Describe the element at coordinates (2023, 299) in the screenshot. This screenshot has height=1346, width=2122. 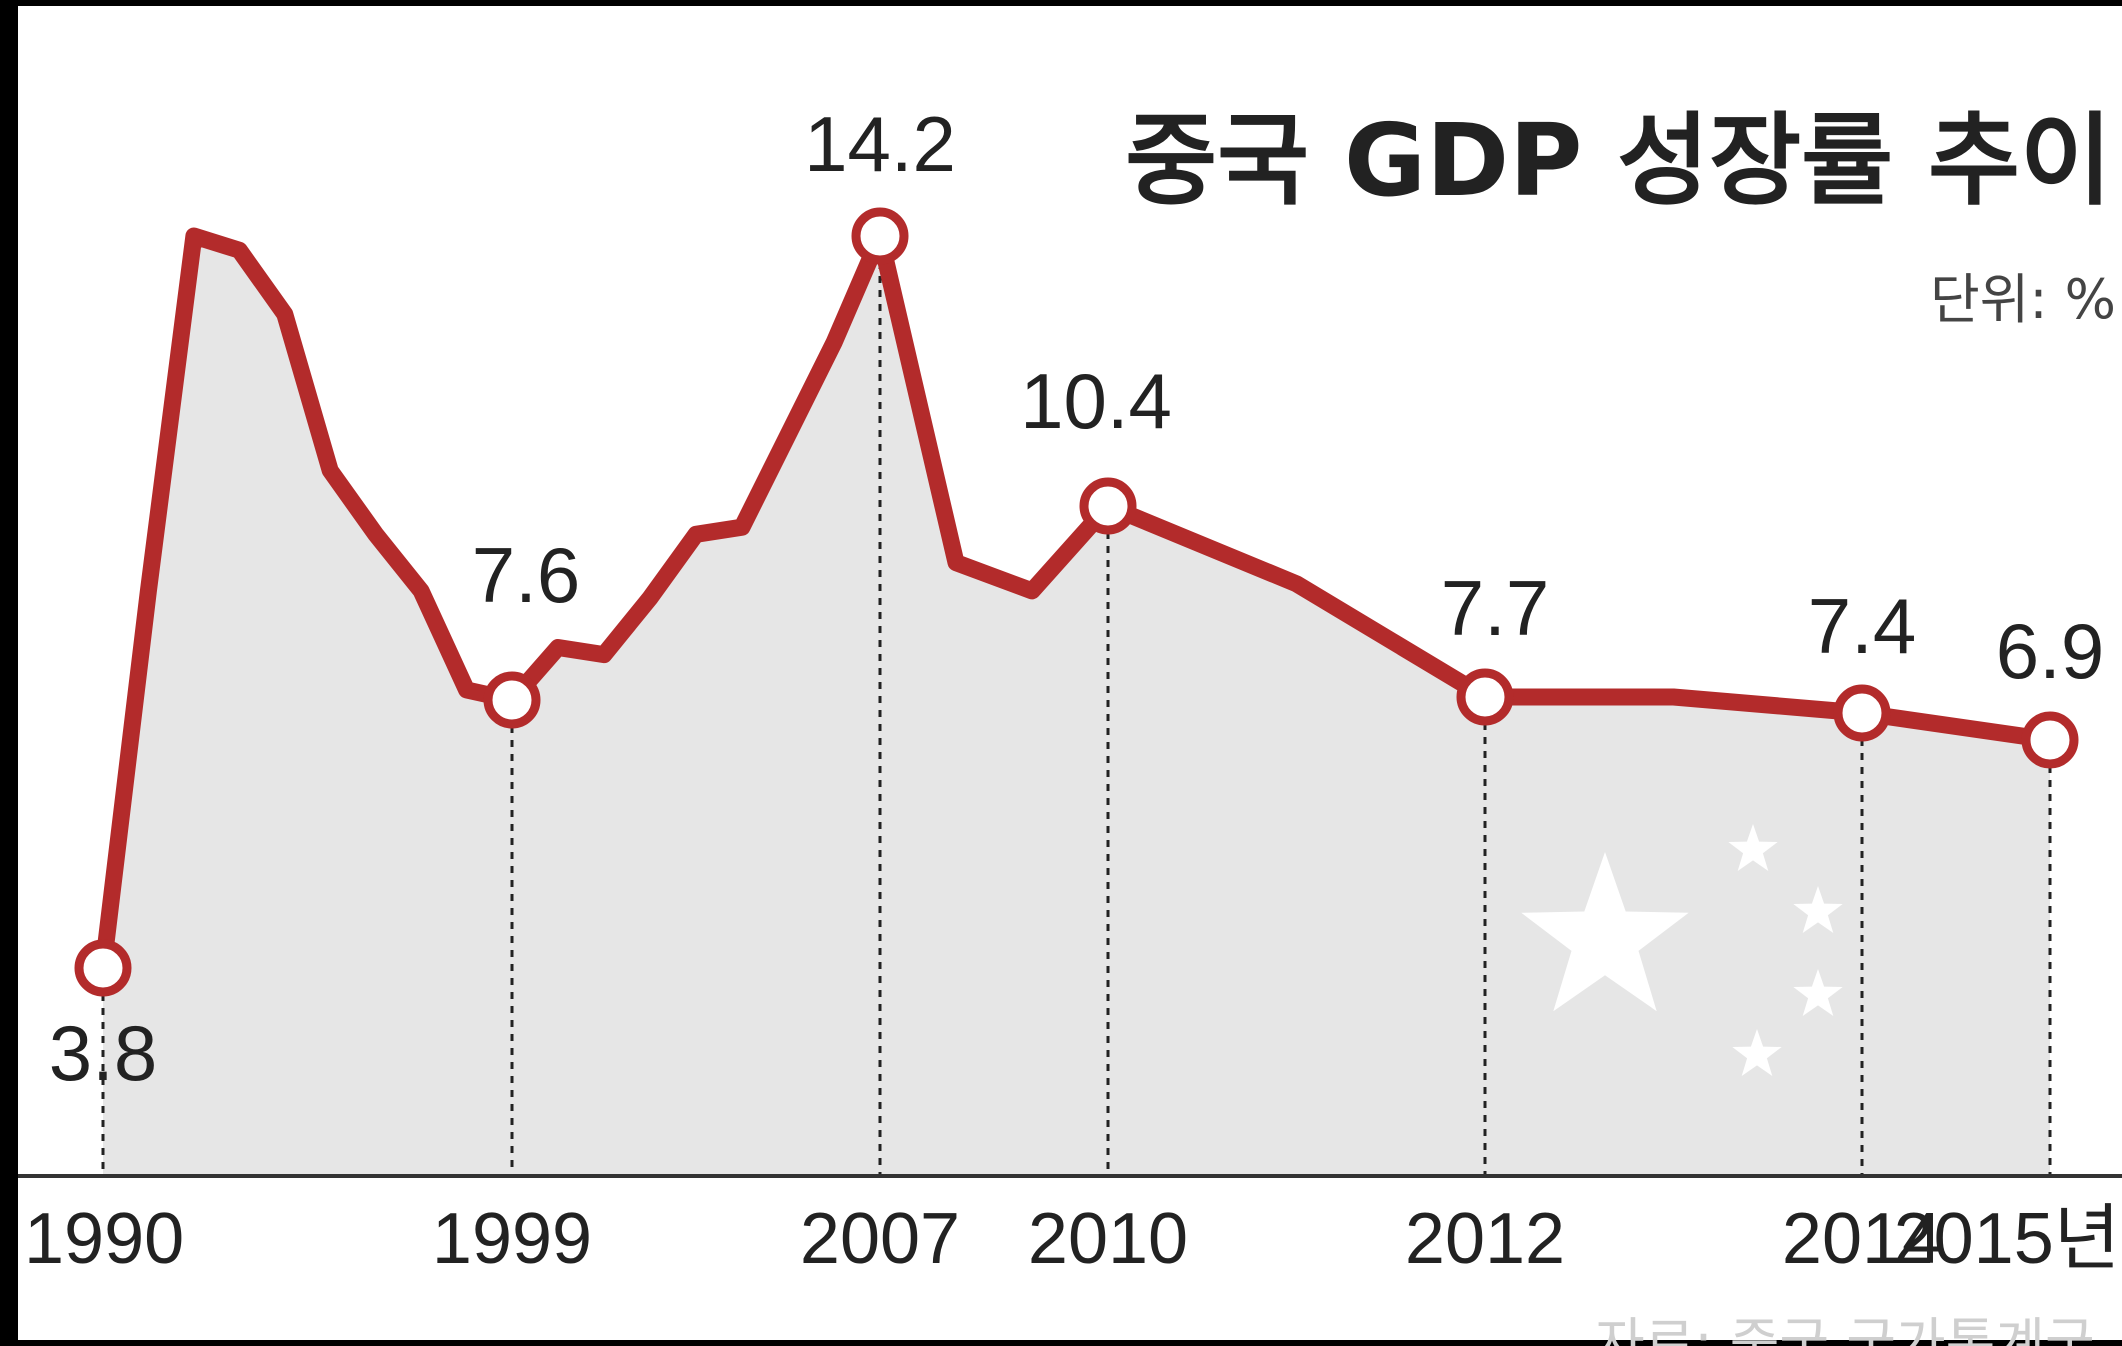
I see `unit-label: 단위: %` at that location.